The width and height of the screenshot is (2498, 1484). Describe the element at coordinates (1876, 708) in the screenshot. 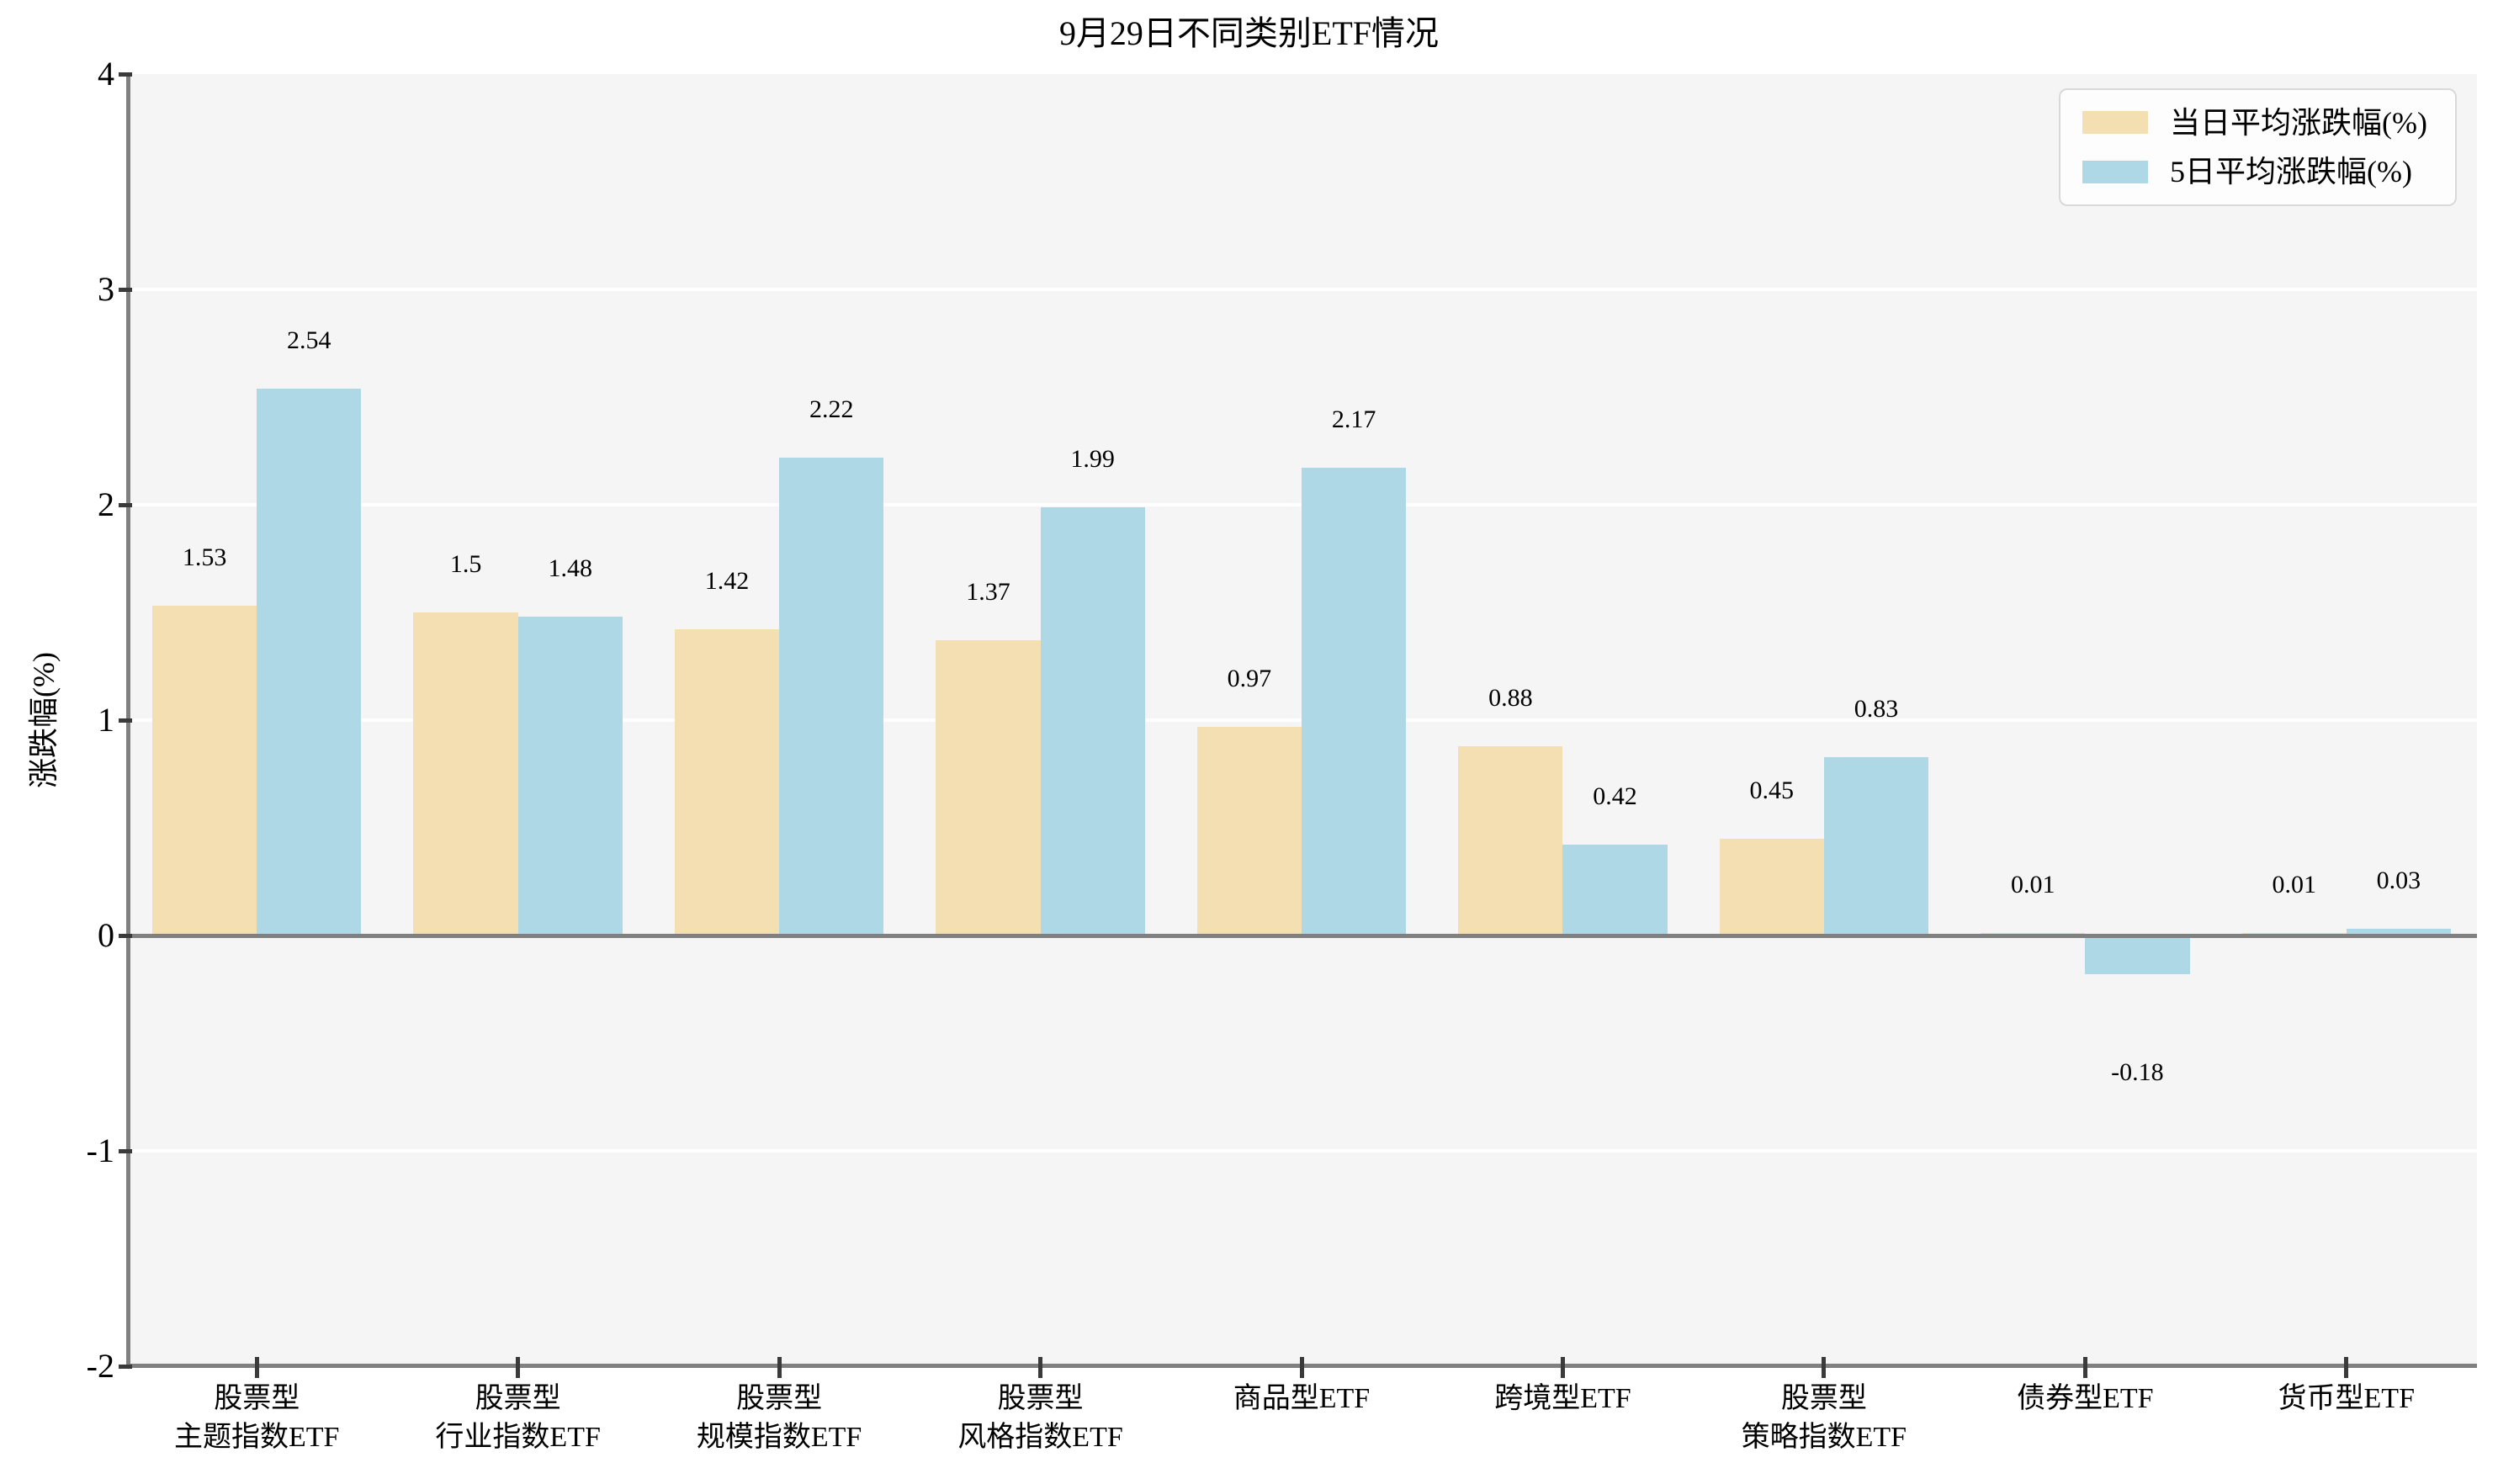

I see `bar-value-label: 0.83` at that location.